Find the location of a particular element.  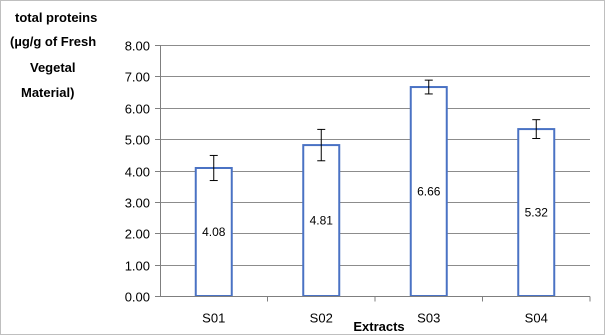

y-tick-label: 7.00 is located at coordinates (137, 77).